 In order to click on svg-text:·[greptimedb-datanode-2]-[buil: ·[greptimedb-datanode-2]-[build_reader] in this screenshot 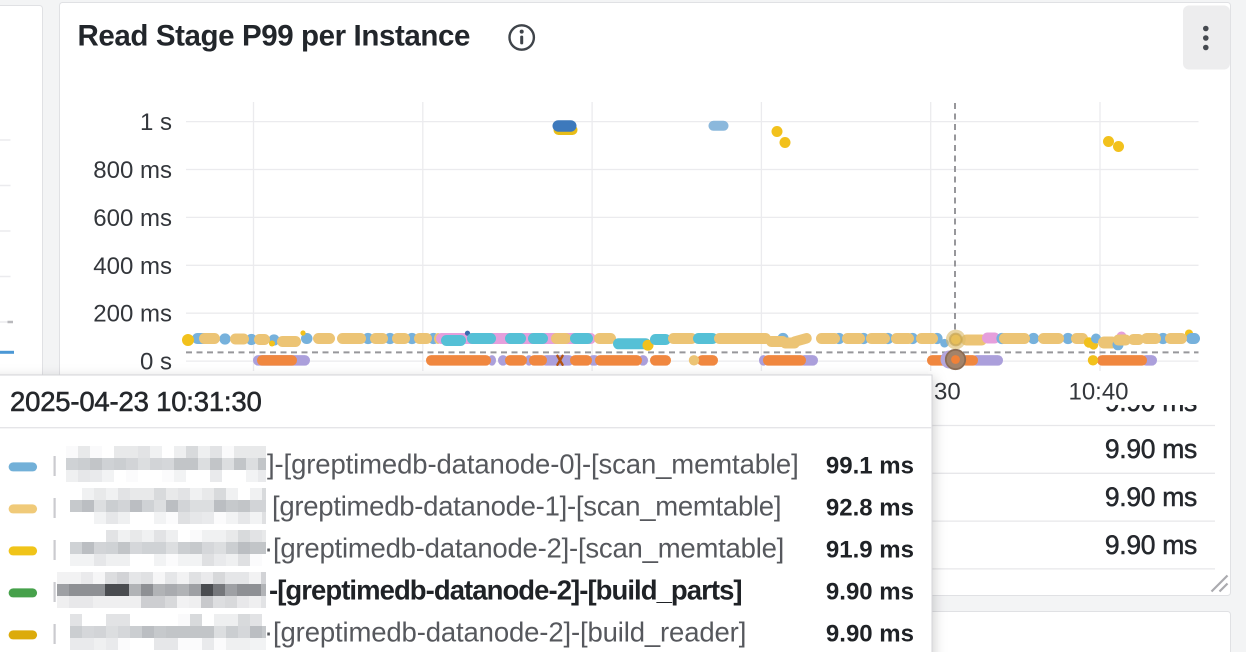, I will do `click(505, 632)`.